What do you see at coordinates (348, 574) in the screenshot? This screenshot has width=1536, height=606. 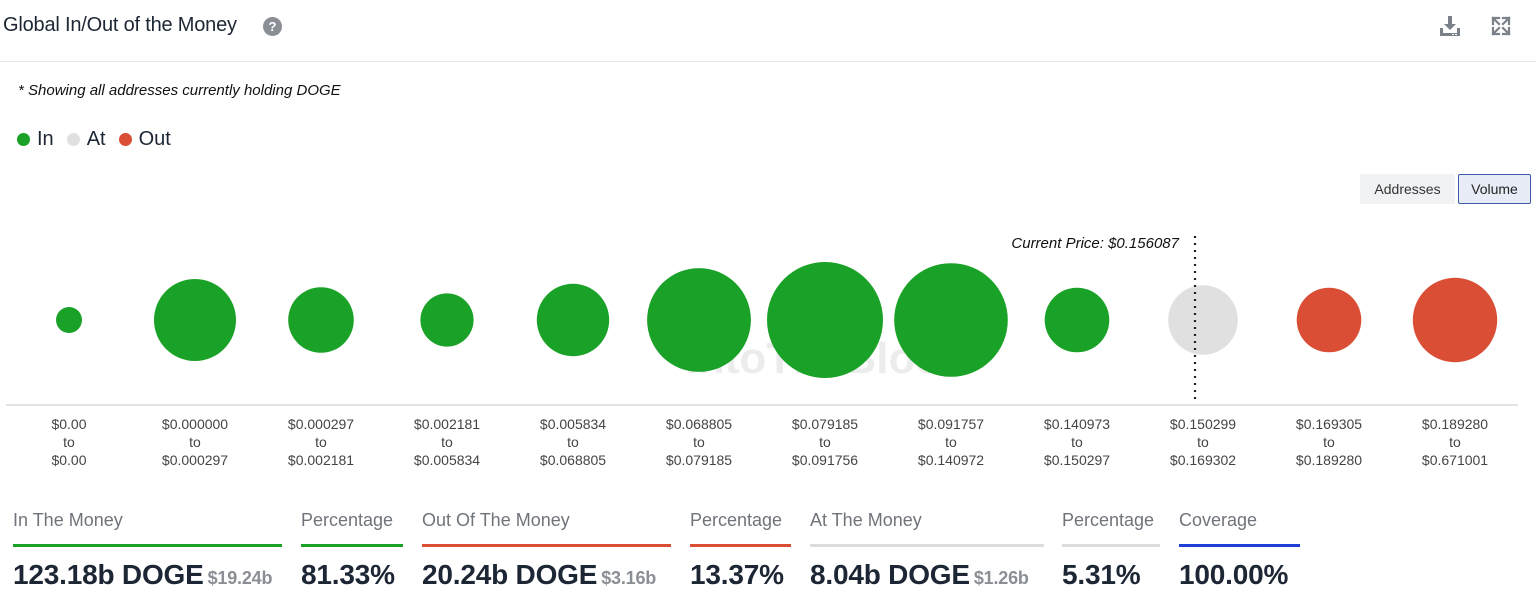 I see `stat-value: 81.33%` at bounding box center [348, 574].